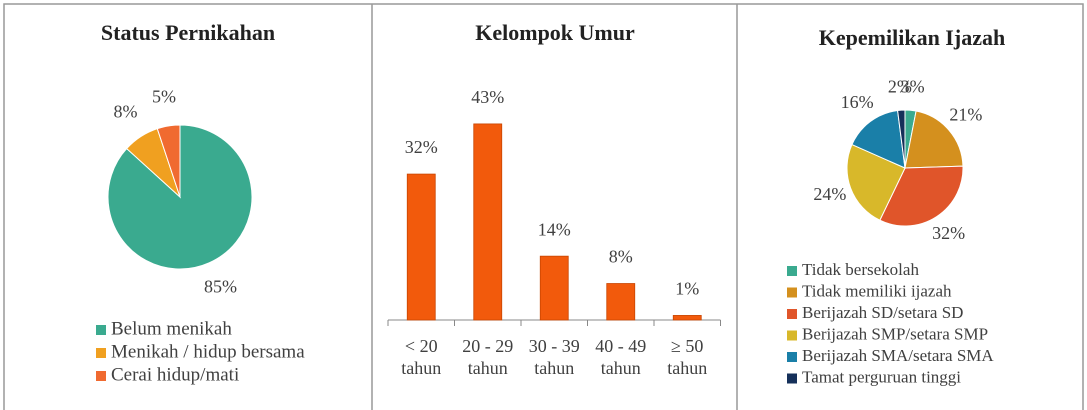  What do you see at coordinates (188, 32) in the screenshot?
I see `chart-title: Status Pernikahan` at bounding box center [188, 32].